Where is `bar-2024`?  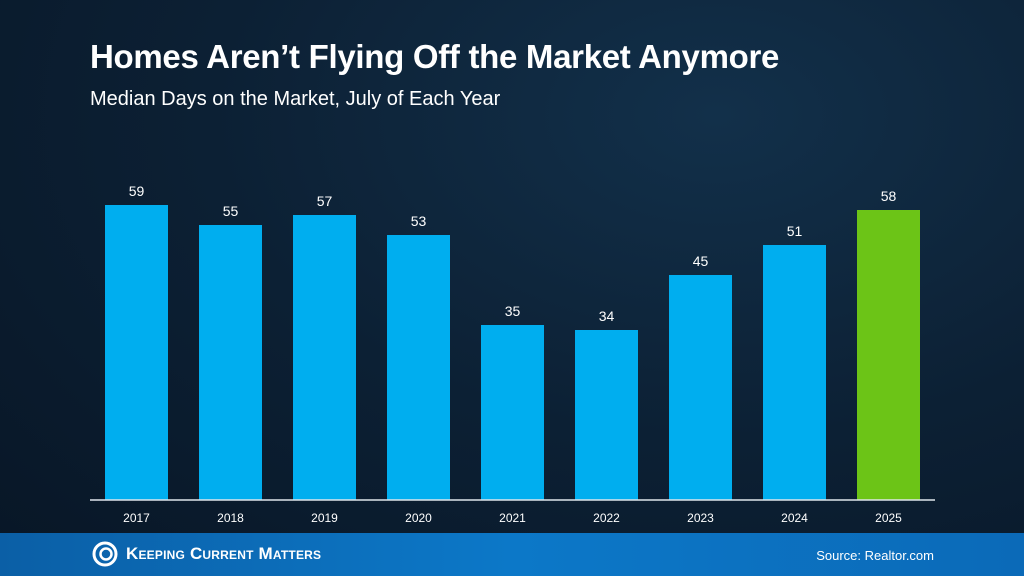 bar-2024 is located at coordinates (794, 372).